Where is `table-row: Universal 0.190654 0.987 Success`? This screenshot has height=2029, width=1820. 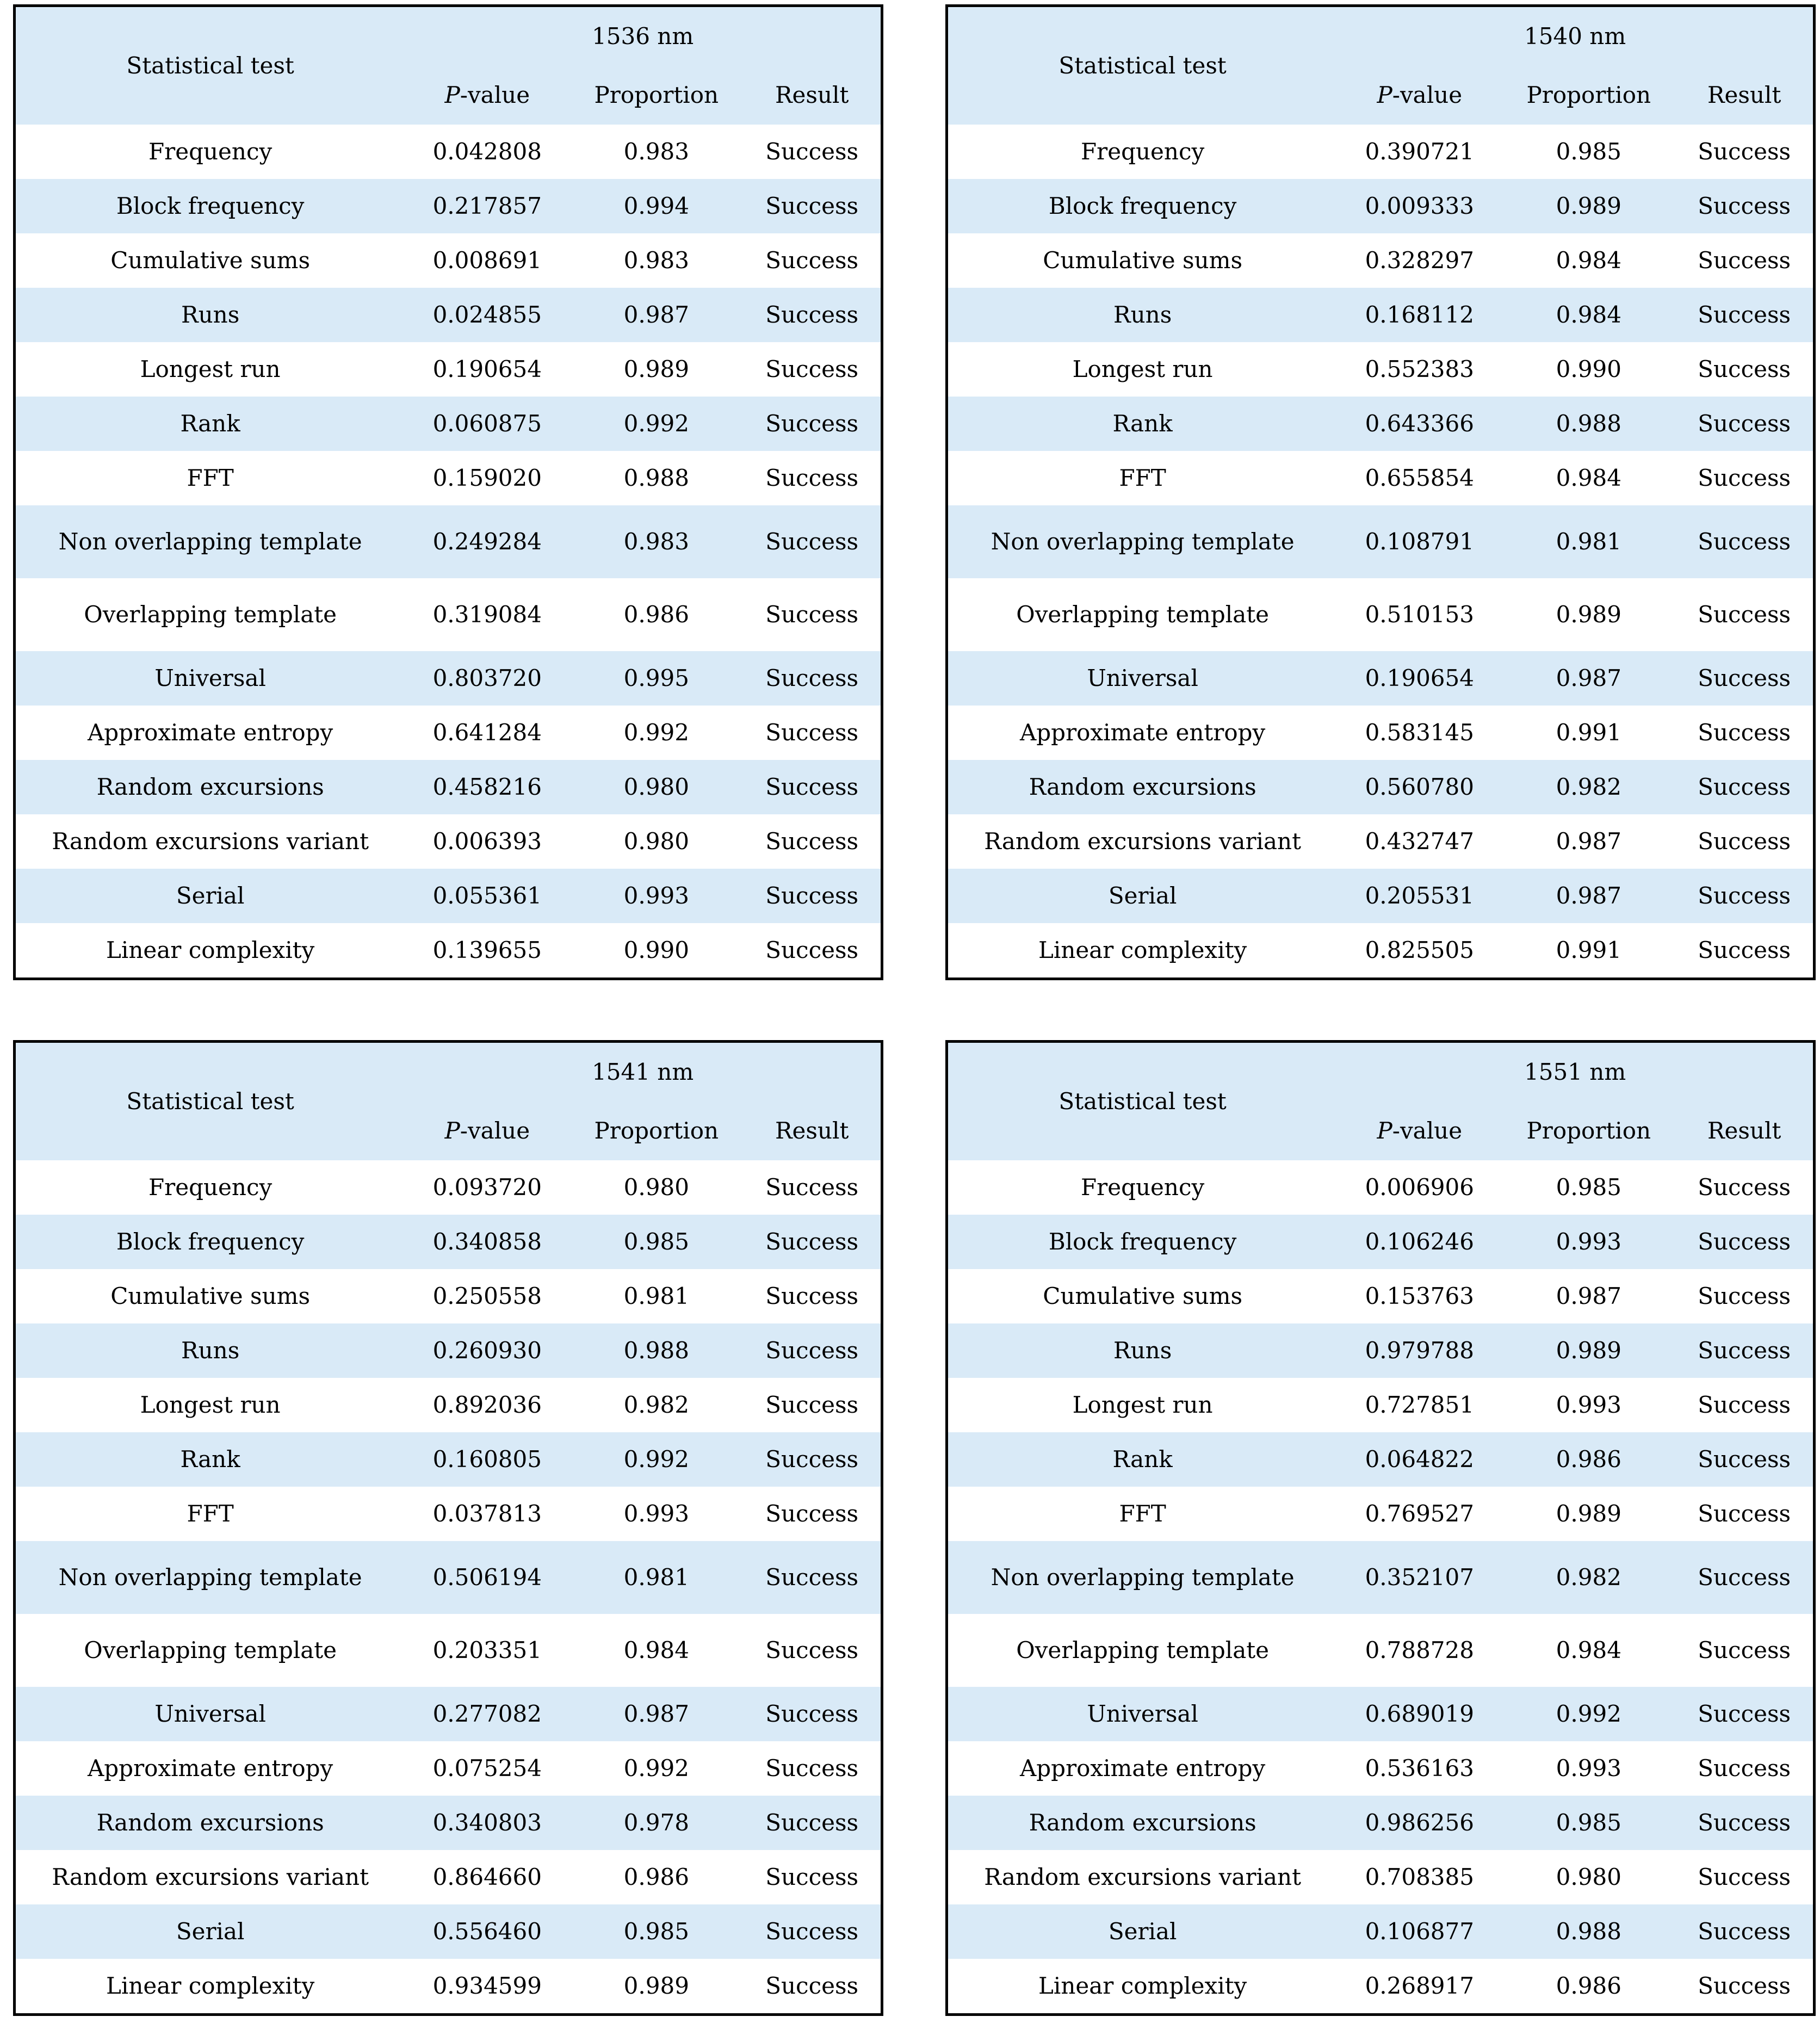
table-row: Universal 0.190654 0.987 Success is located at coordinates (1380, 678).